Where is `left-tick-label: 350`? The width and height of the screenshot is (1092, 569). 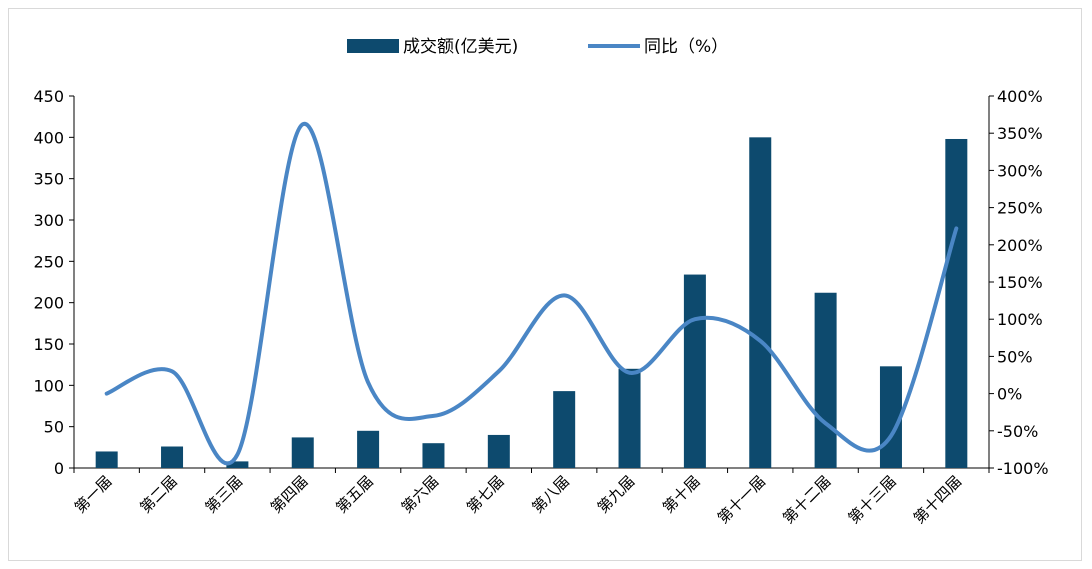
left-tick-label: 350 is located at coordinates (48, 179).